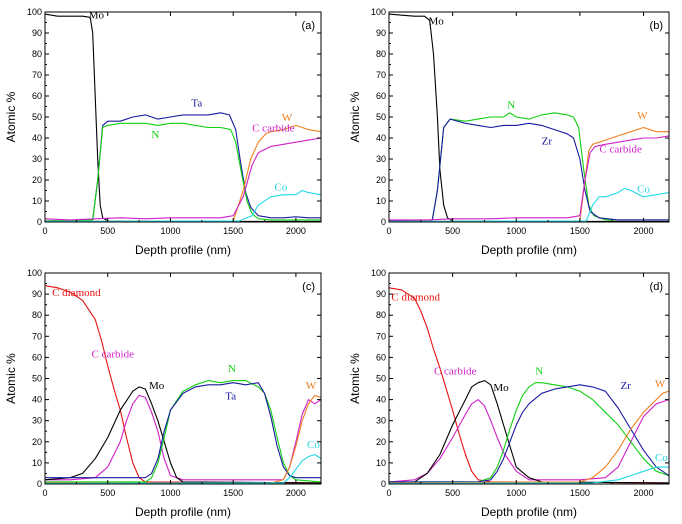 This screenshot has height=524, width=682. I want to click on series-line-n, so click(183, 431).